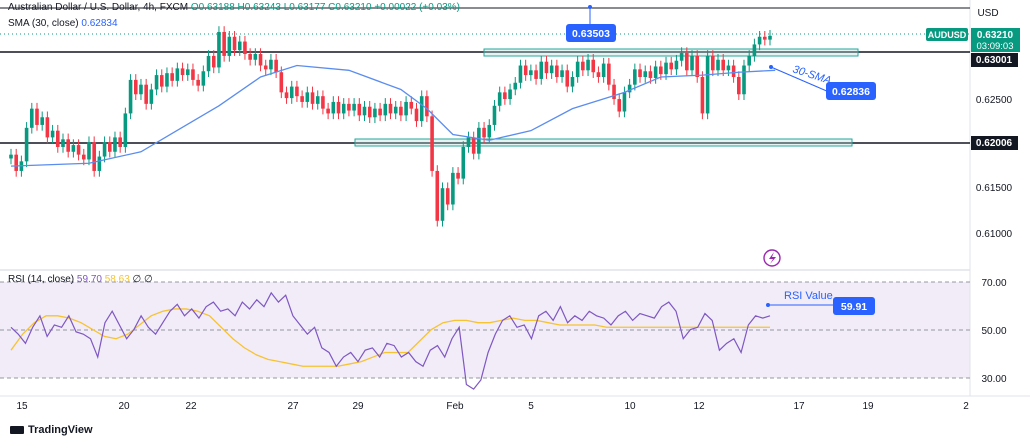 The image size is (1030, 443). I want to click on support-badge, so click(994, 143).